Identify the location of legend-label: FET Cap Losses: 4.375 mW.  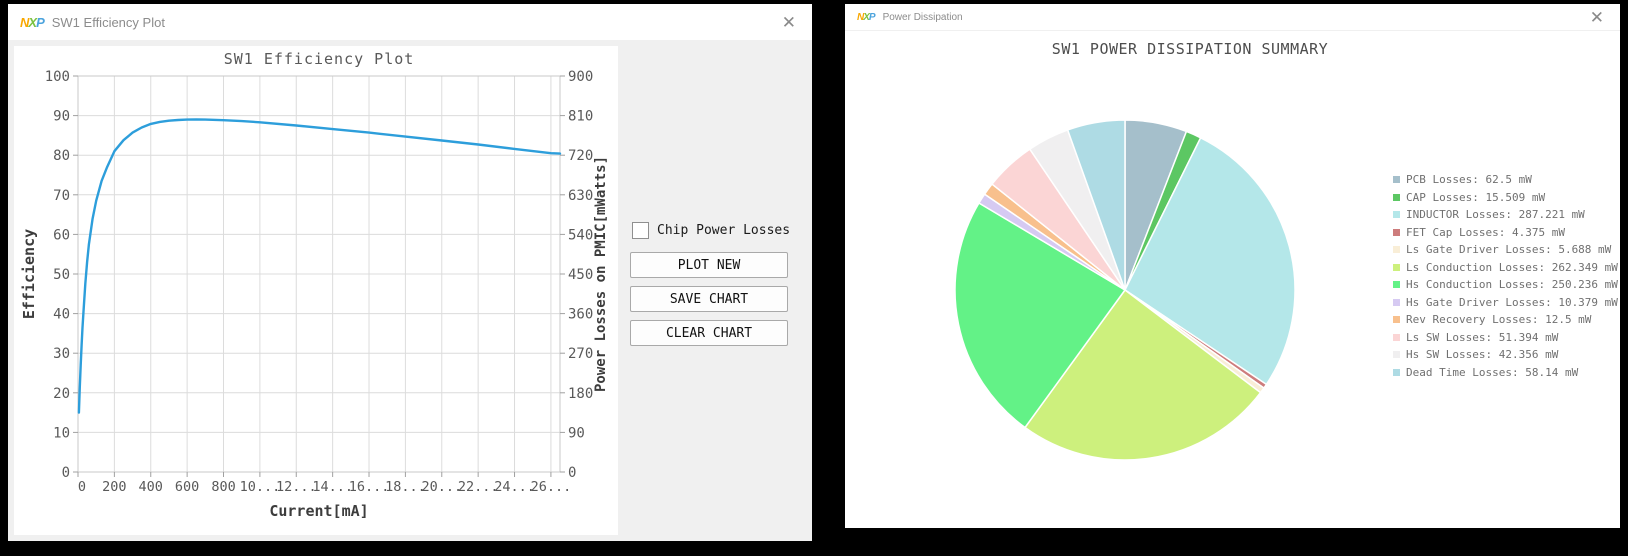
(1485, 232).